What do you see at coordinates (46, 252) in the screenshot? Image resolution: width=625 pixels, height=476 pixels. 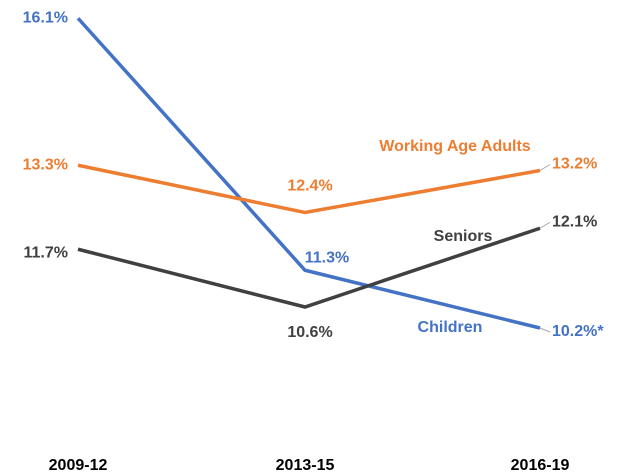 I see `data-label: 11.7%` at bounding box center [46, 252].